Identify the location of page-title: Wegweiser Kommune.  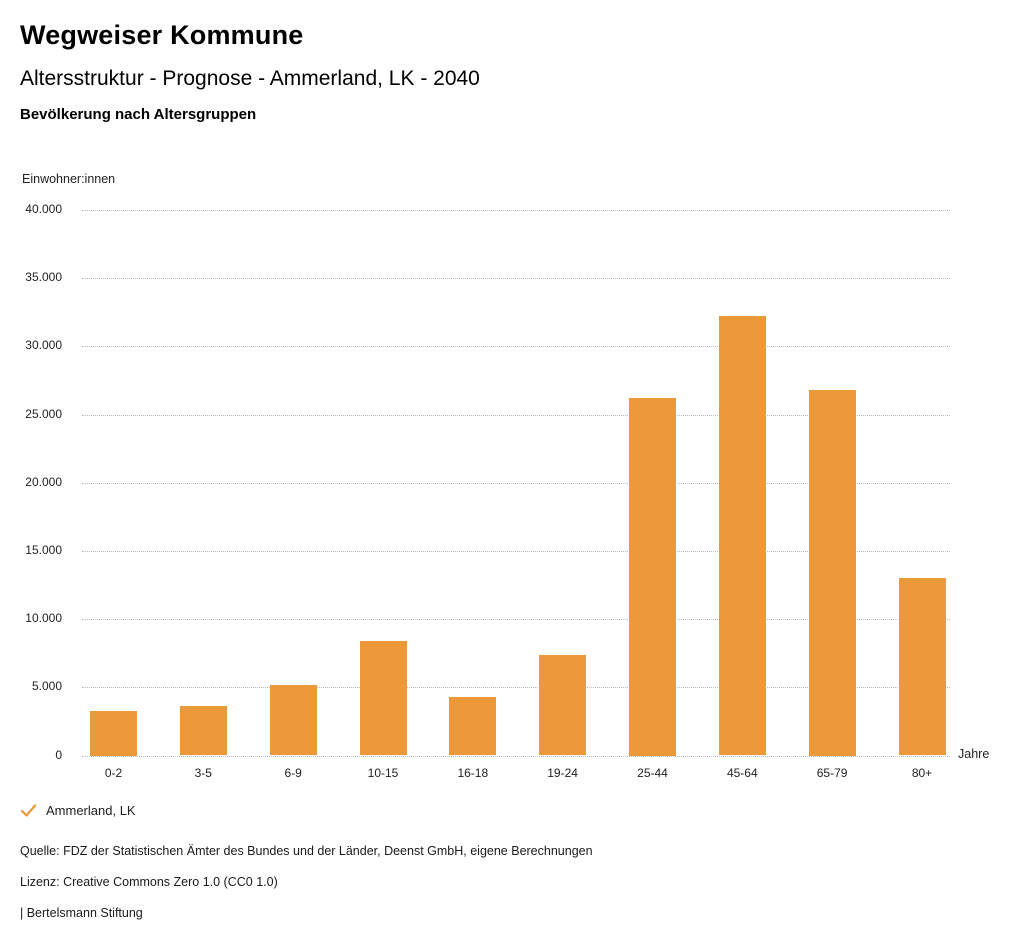
(162, 35).